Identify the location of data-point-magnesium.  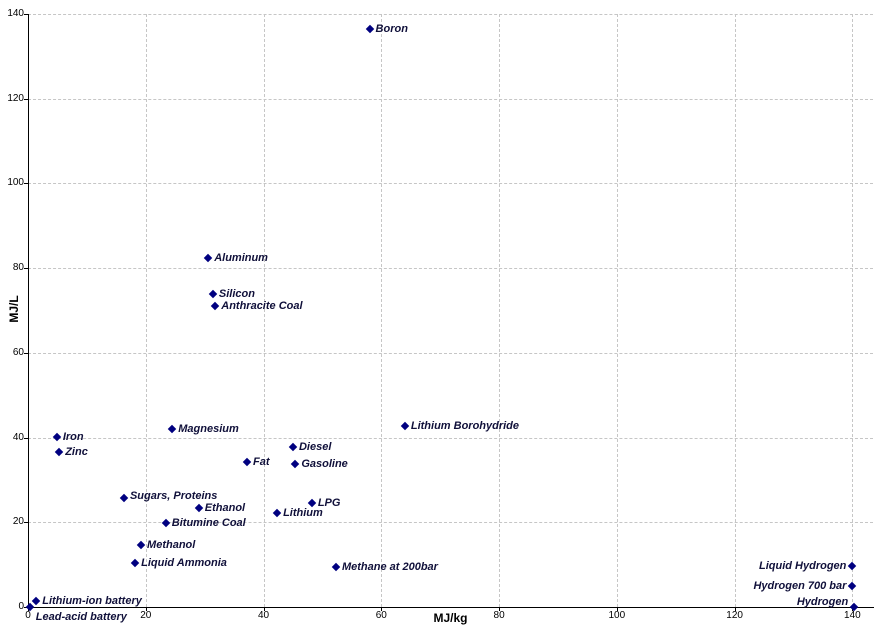
(172, 429).